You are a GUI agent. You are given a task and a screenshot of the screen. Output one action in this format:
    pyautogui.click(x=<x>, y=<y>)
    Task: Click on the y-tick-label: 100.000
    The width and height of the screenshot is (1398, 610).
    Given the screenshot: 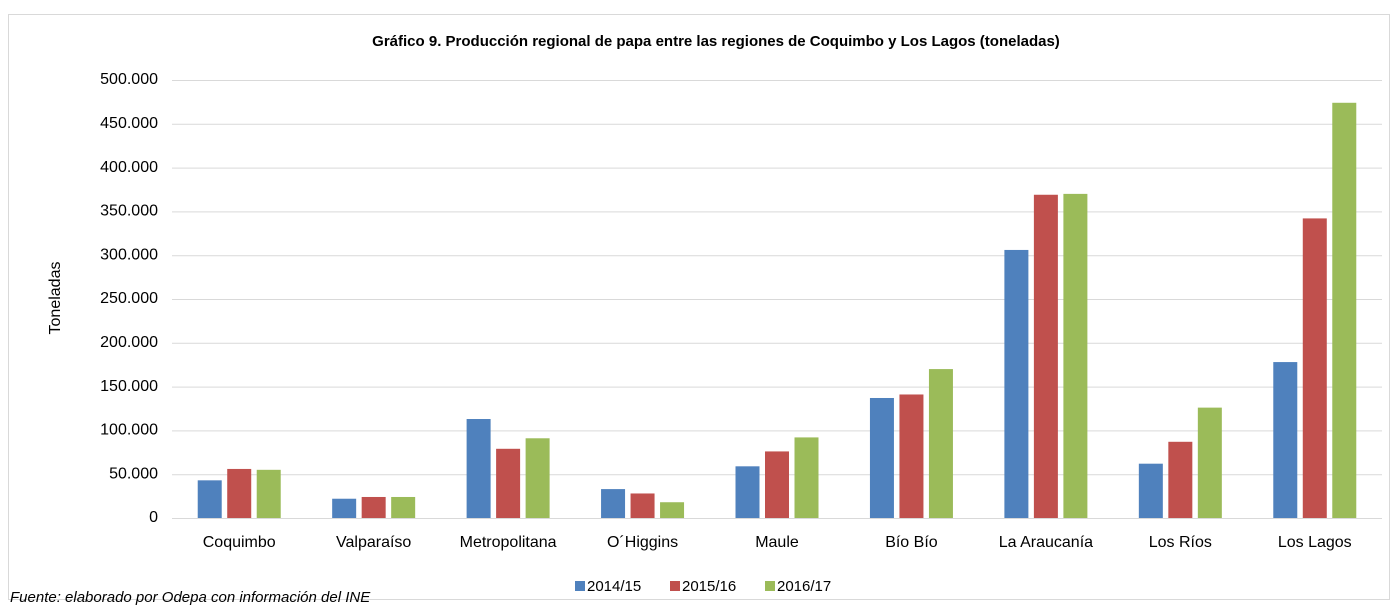 What is the action you would take?
    pyautogui.click(x=129, y=430)
    